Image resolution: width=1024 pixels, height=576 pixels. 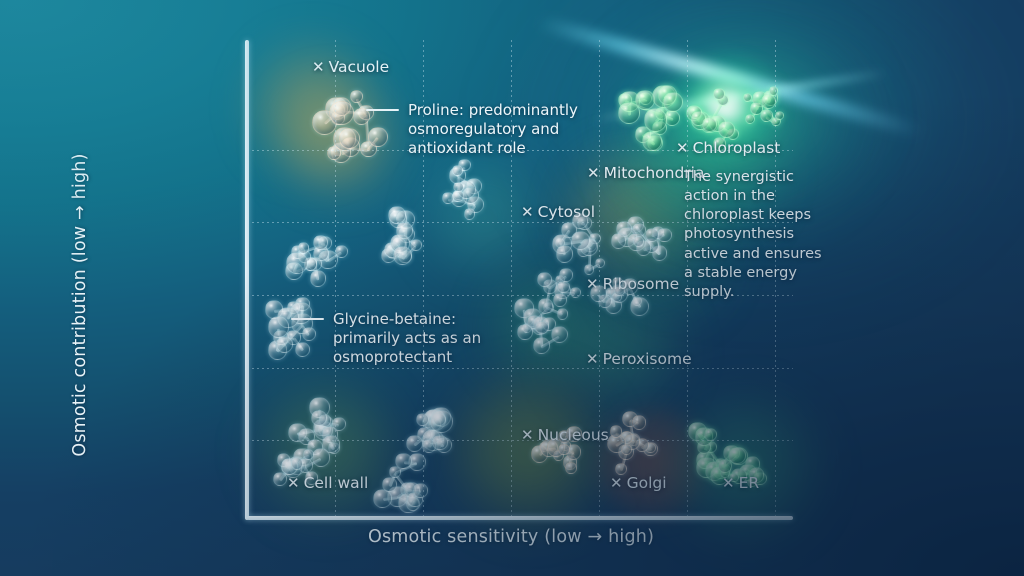 I want to click on marker-cellwall: ✕ Cell wall, so click(x=327, y=483).